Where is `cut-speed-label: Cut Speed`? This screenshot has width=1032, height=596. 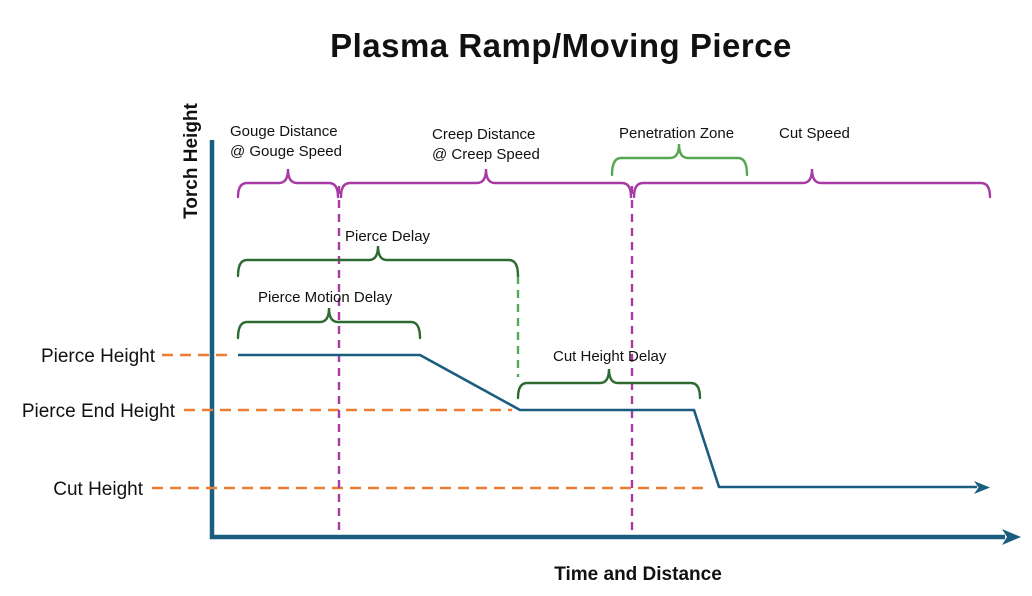
cut-speed-label: Cut Speed is located at coordinates (814, 133).